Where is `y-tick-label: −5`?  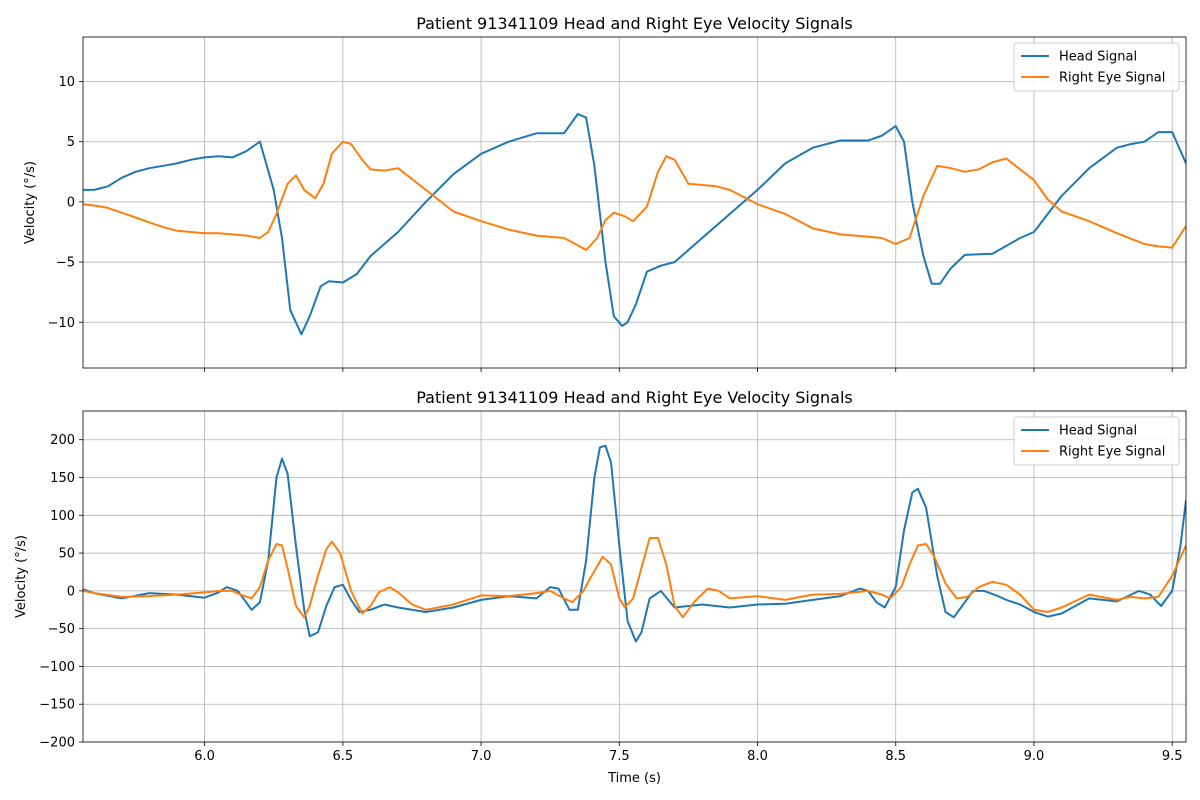 y-tick-label: −5 is located at coordinates (65, 263).